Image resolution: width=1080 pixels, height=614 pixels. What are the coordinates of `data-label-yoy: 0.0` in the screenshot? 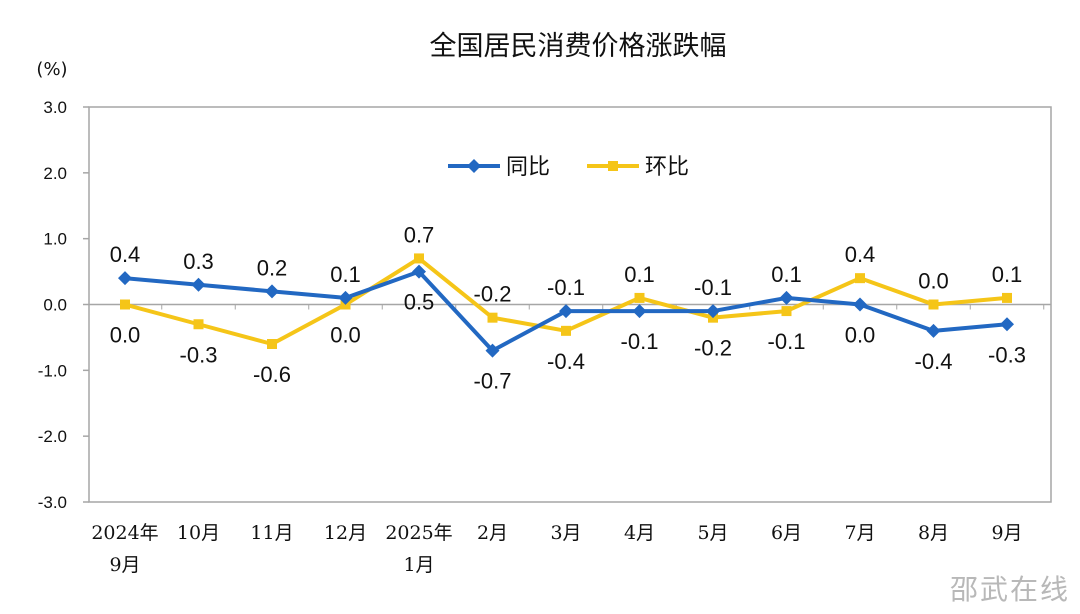 It's located at (860, 335).